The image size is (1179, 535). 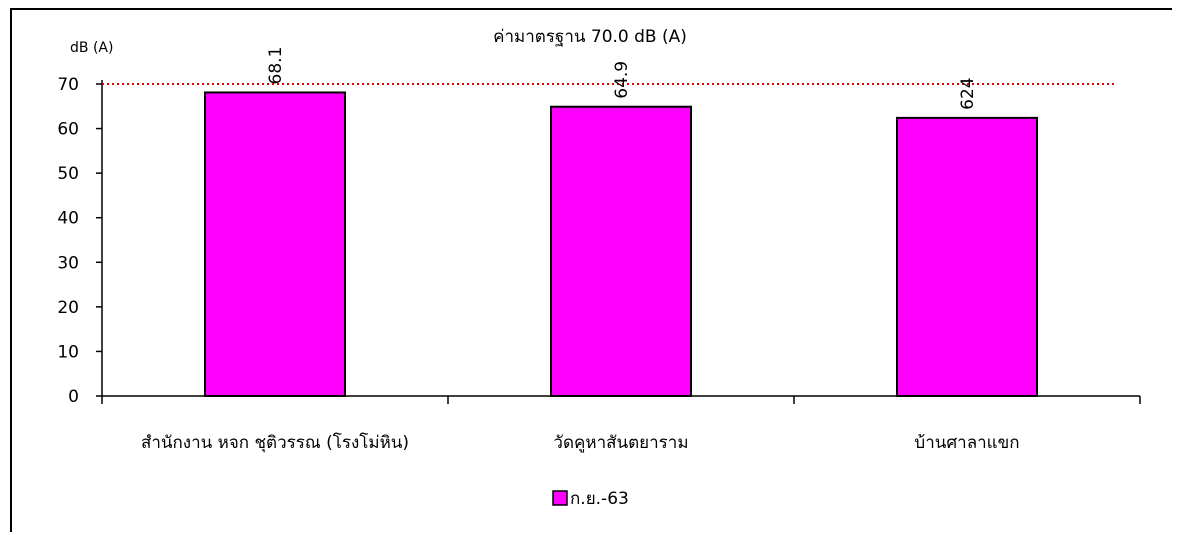 I want to click on y-tick-label: 50, so click(x=68, y=174).